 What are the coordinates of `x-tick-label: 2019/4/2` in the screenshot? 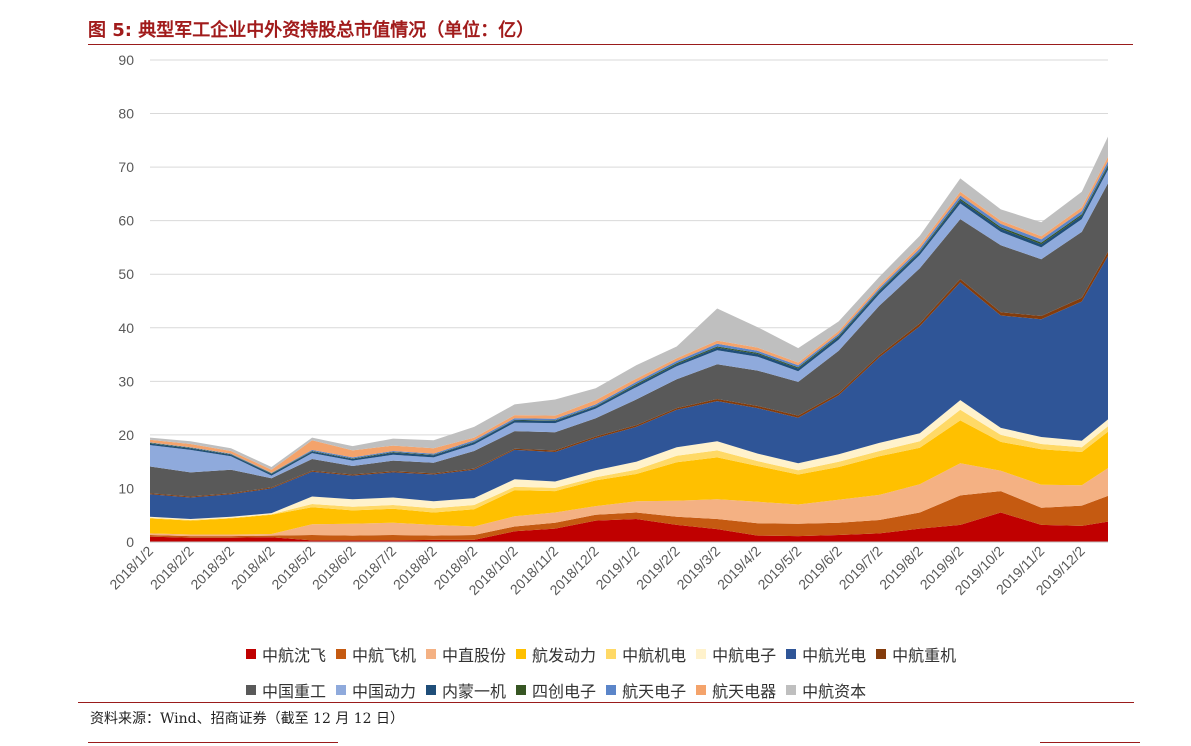 It's located at (739, 568).